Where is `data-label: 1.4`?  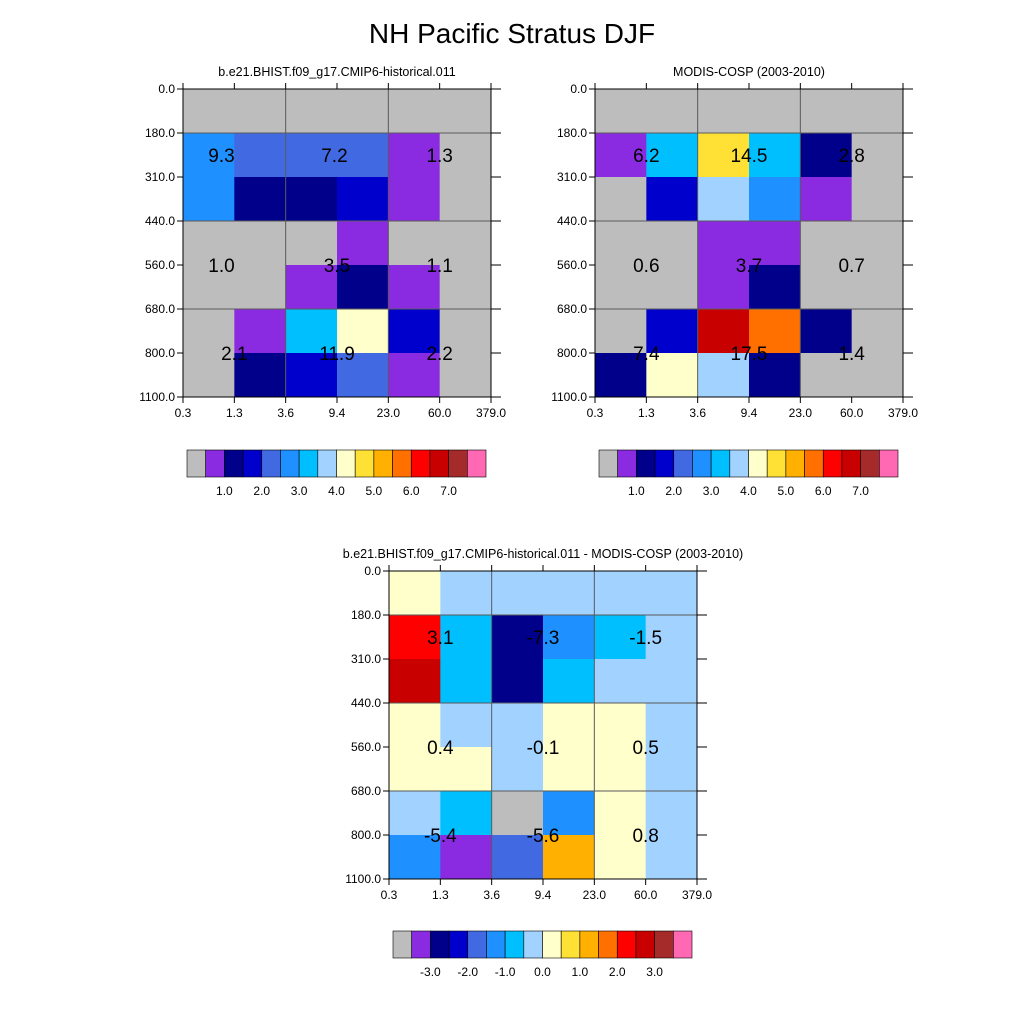
data-label: 1.4 is located at coordinates (851, 354).